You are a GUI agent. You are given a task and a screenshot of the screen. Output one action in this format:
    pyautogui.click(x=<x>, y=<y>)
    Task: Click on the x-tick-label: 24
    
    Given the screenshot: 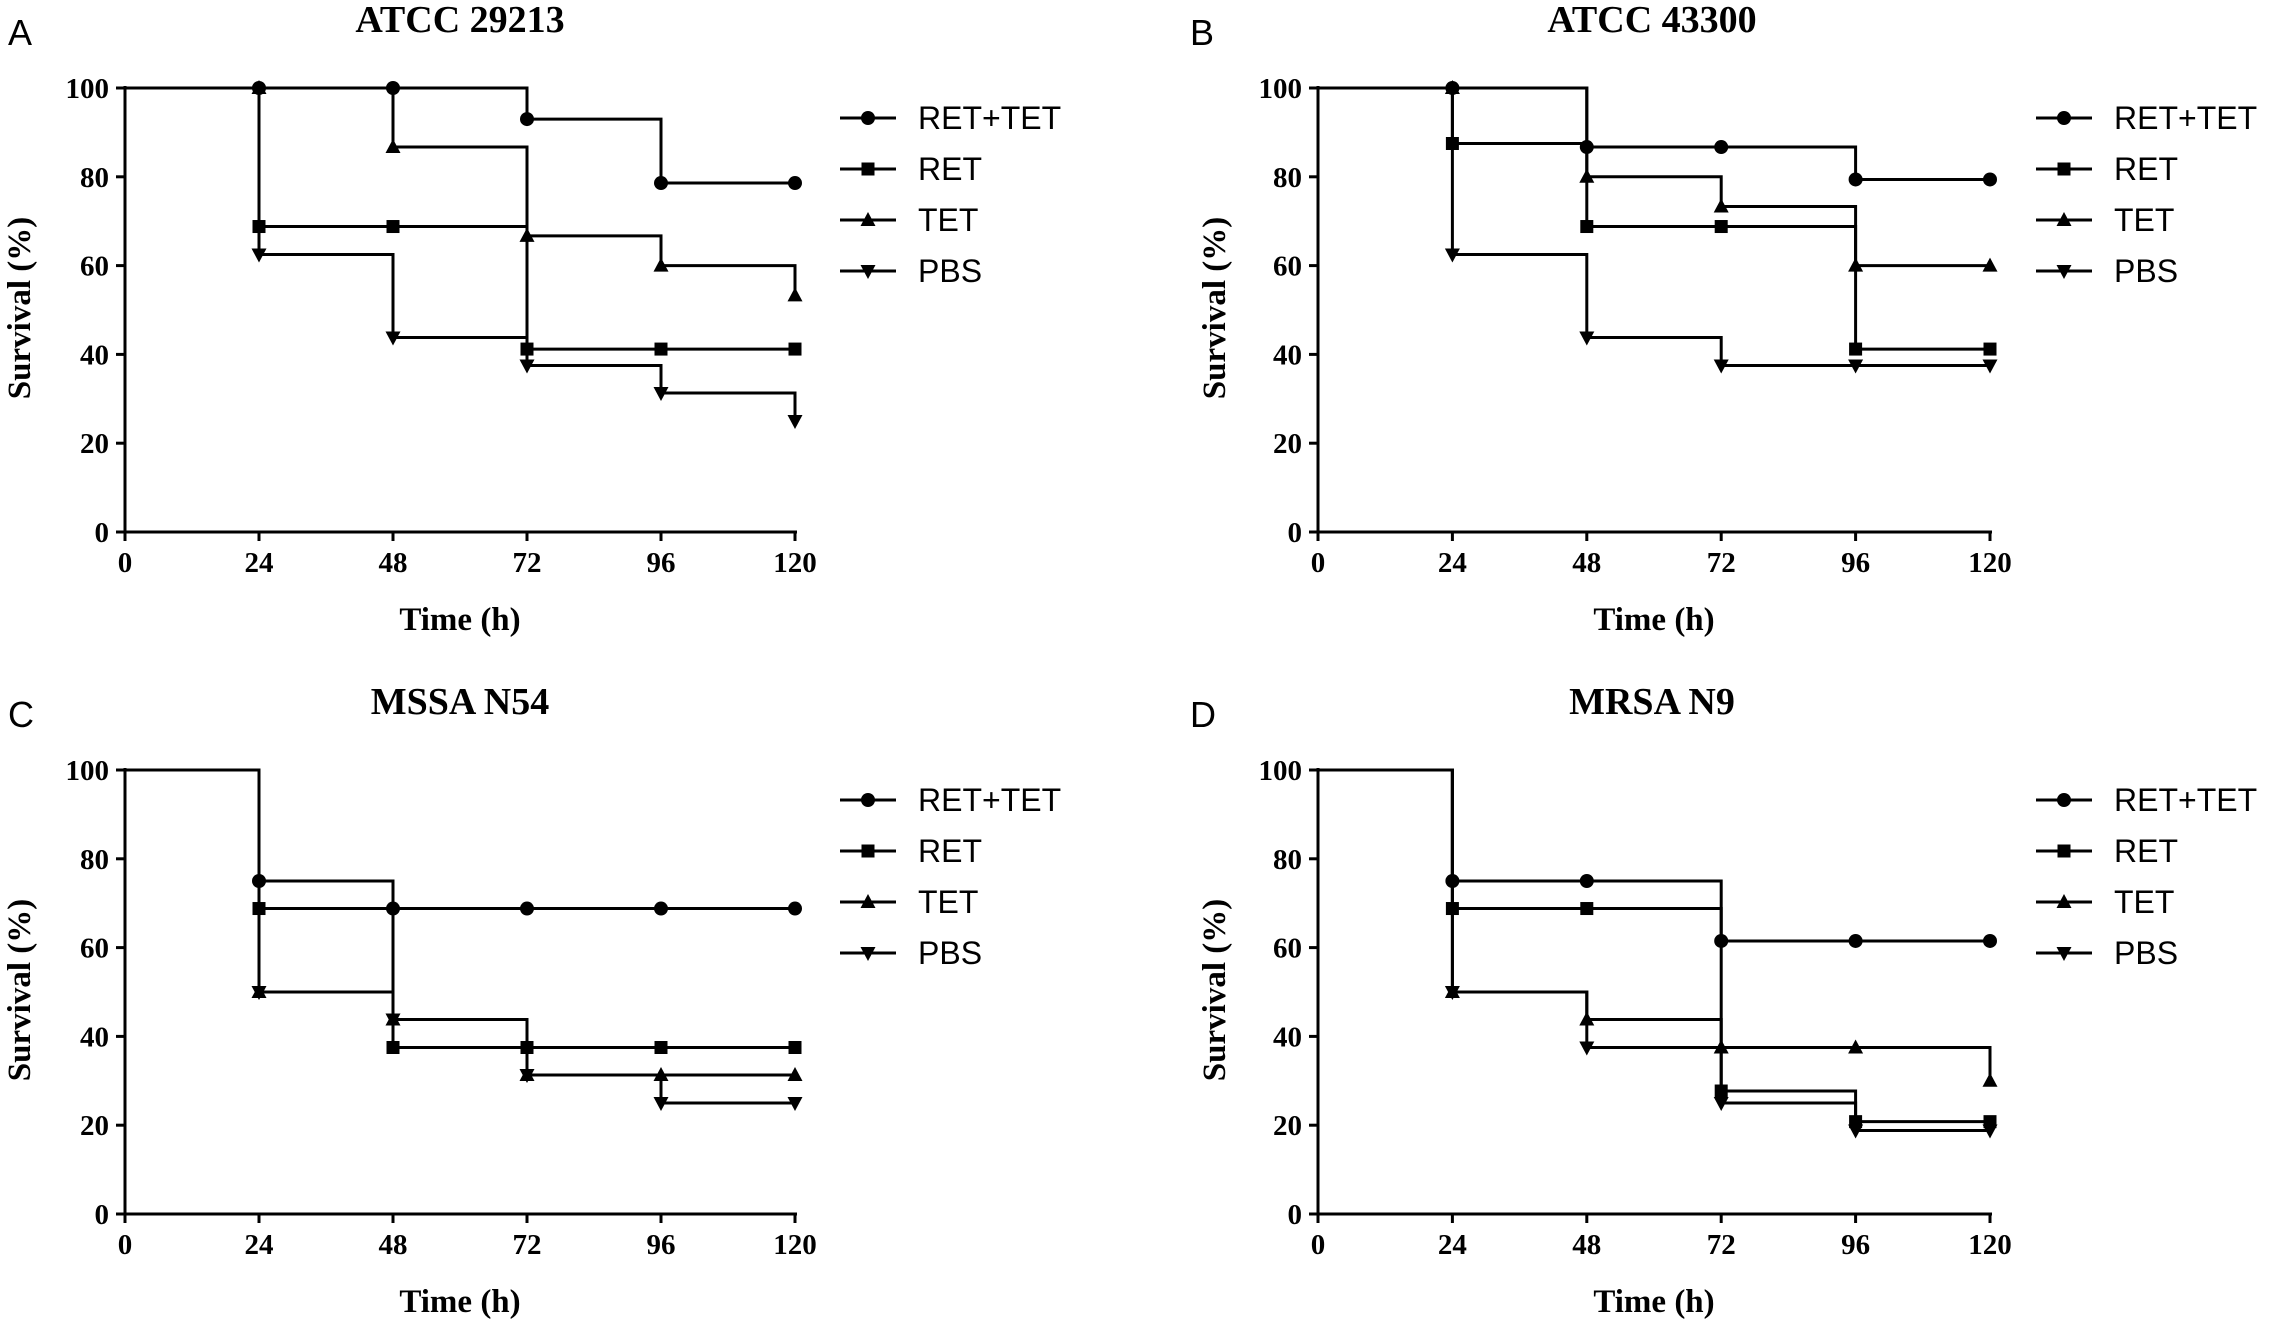 What is the action you would take?
    pyautogui.click(x=259, y=563)
    